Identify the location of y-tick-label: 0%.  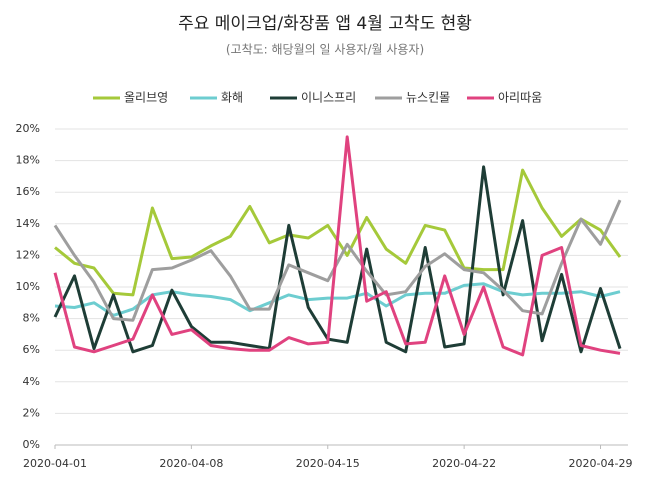
(31, 444).